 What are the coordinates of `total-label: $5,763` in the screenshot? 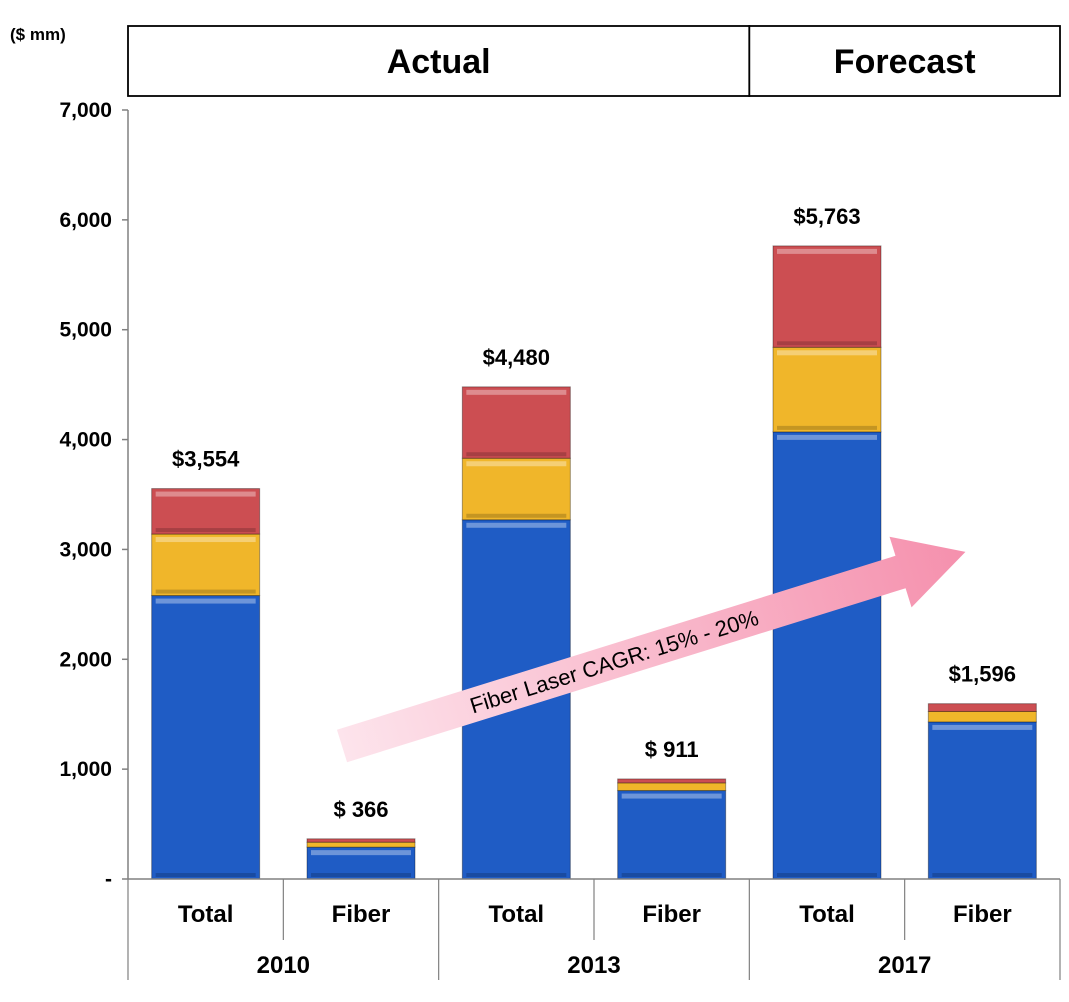 It's located at (826, 216).